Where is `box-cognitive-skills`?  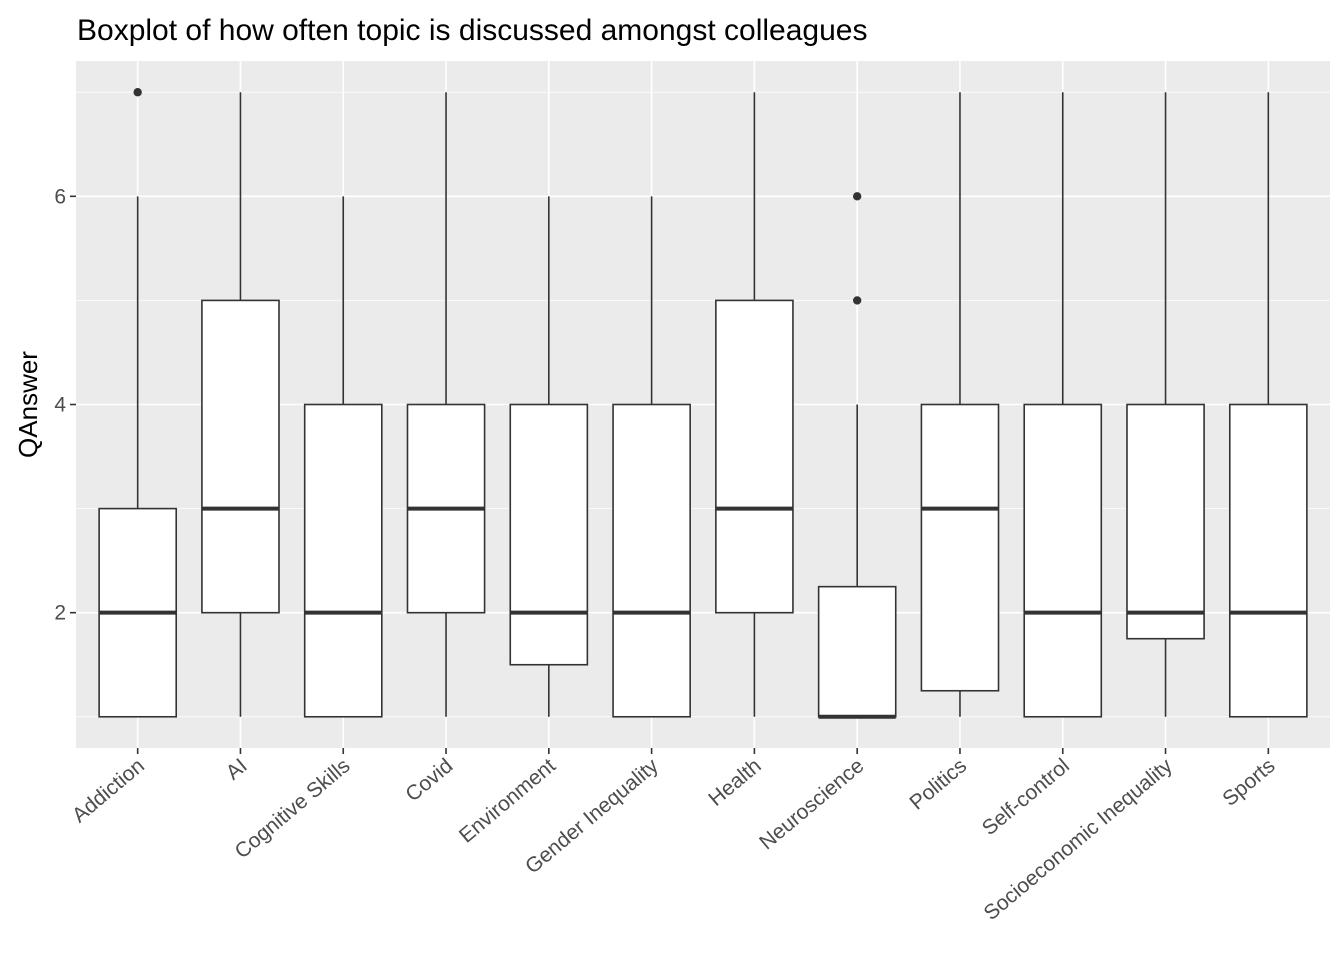 box-cognitive-skills is located at coordinates (343, 457).